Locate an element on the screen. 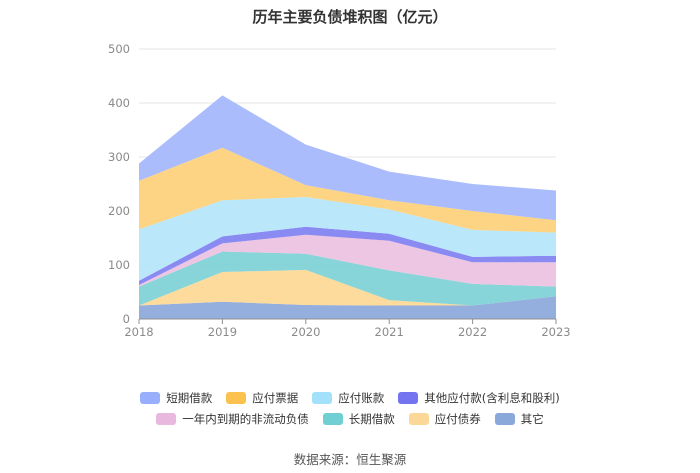 Image resolution: width=700 pixels, height=473 pixels. x-tick-label: 2020 is located at coordinates (305, 332).